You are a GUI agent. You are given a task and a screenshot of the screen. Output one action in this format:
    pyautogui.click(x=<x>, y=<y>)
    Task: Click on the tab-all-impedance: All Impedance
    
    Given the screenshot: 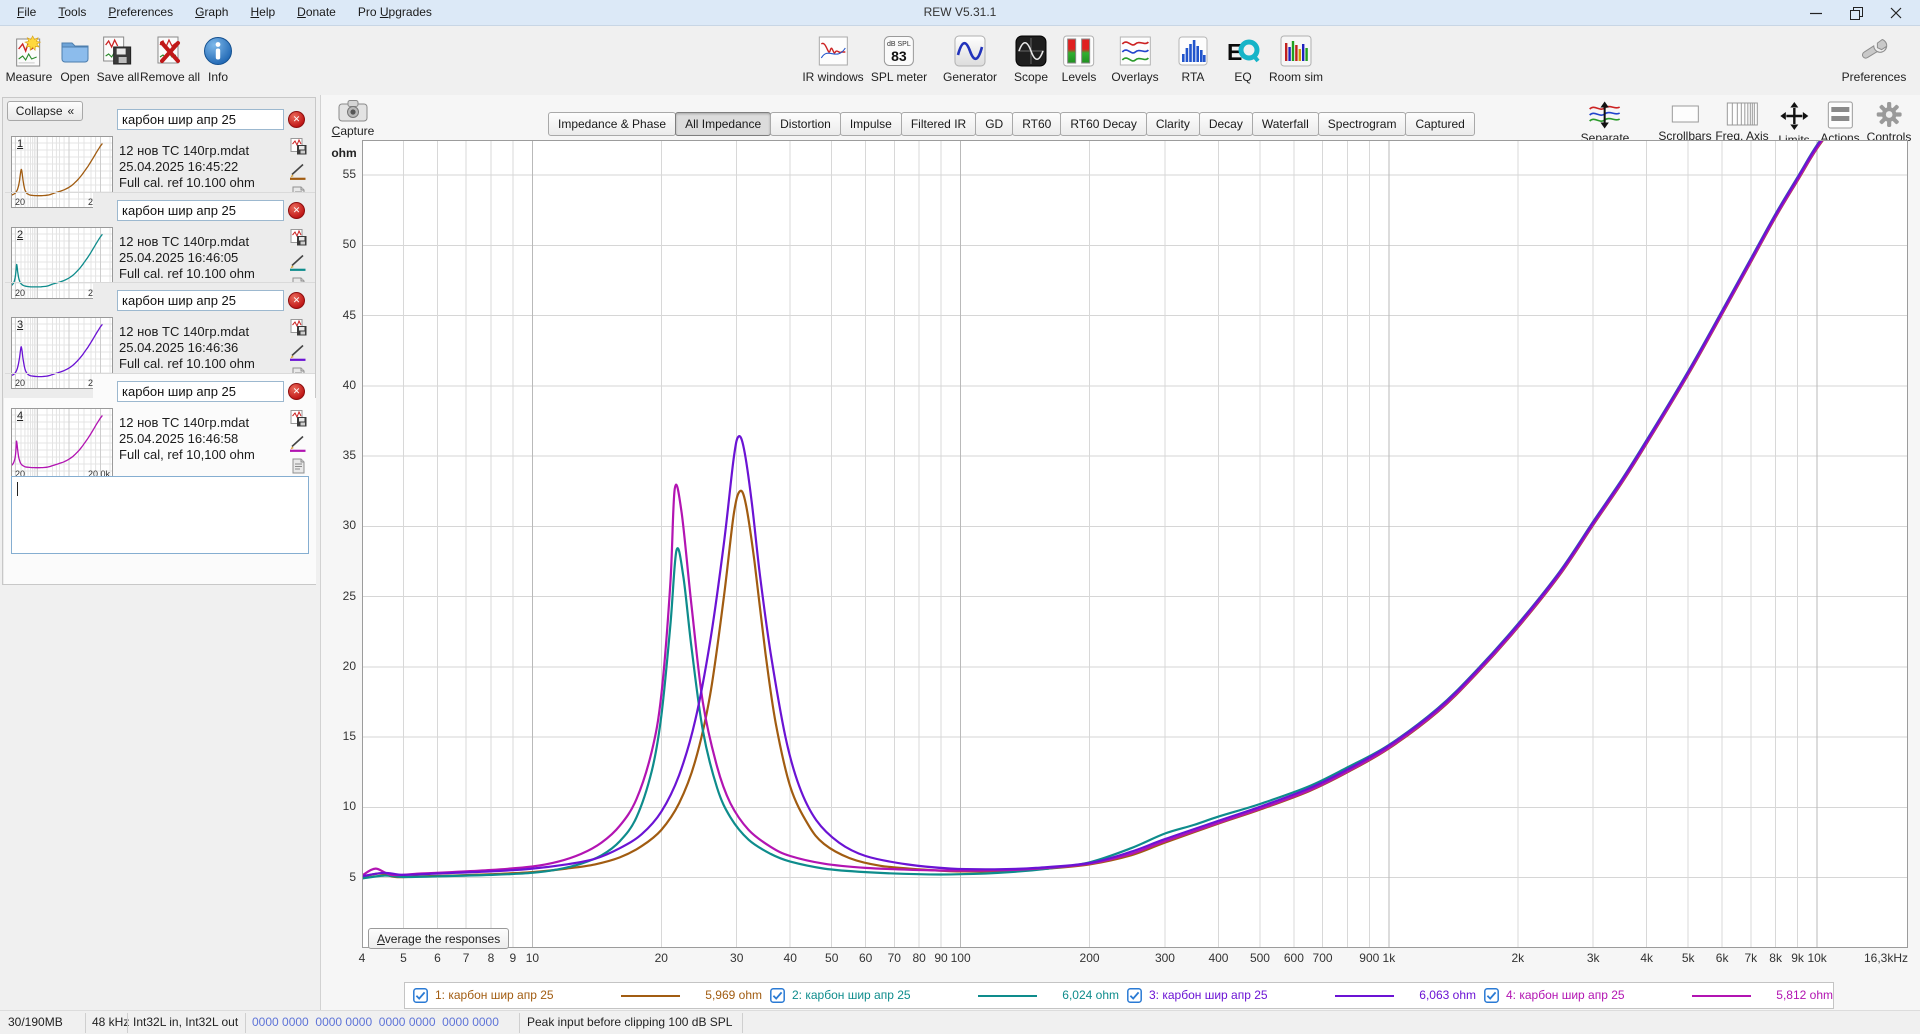 What is the action you would take?
    pyautogui.click(x=723, y=124)
    